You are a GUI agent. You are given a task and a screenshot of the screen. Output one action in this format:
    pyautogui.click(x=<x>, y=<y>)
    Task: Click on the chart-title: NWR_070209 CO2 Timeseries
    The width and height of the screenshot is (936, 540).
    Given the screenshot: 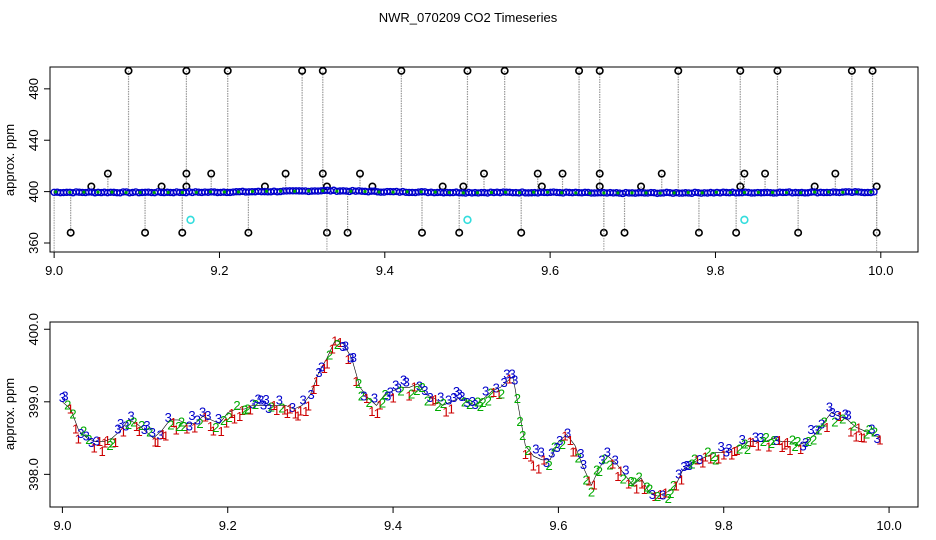 What is the action you would take?
    pyautogui.click(x=468, y=17)
    